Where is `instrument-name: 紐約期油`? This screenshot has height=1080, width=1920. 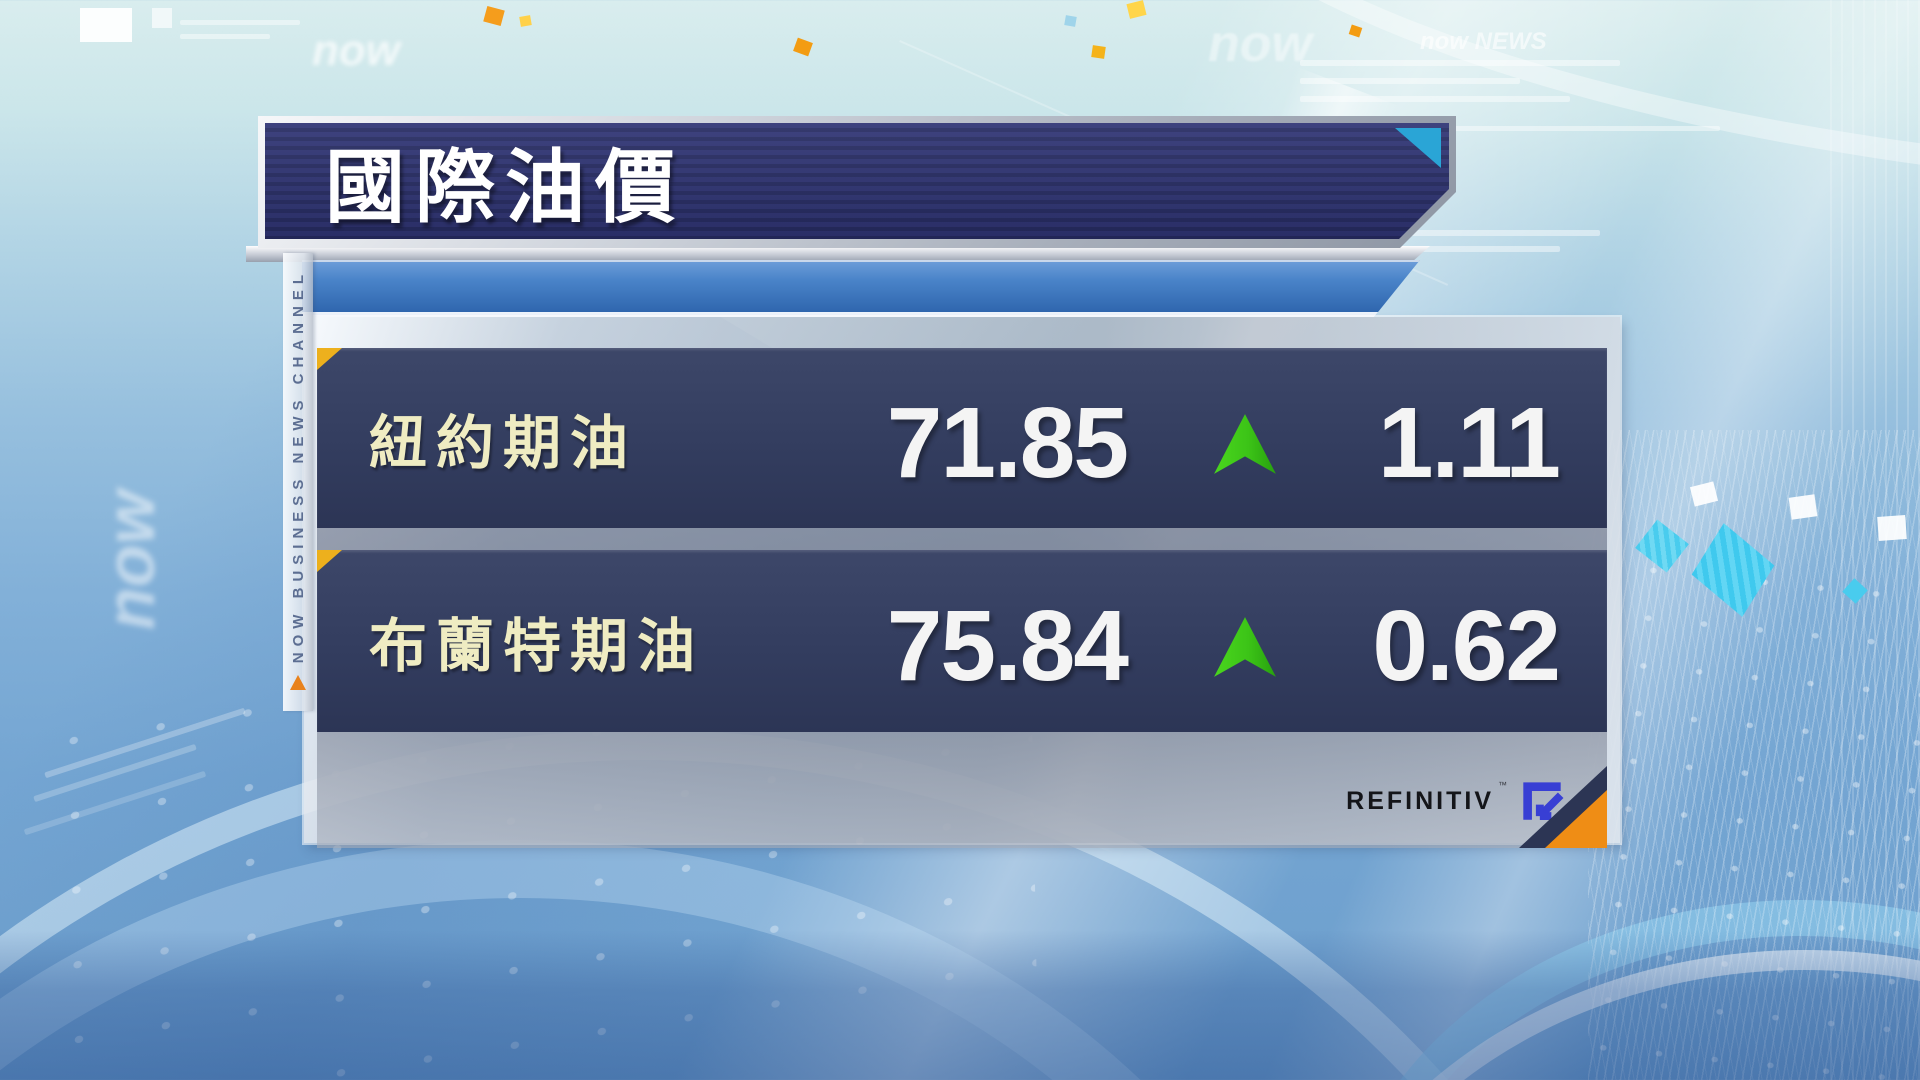 instrument-name: 紐約期油 is located at coordinates (503, 443).